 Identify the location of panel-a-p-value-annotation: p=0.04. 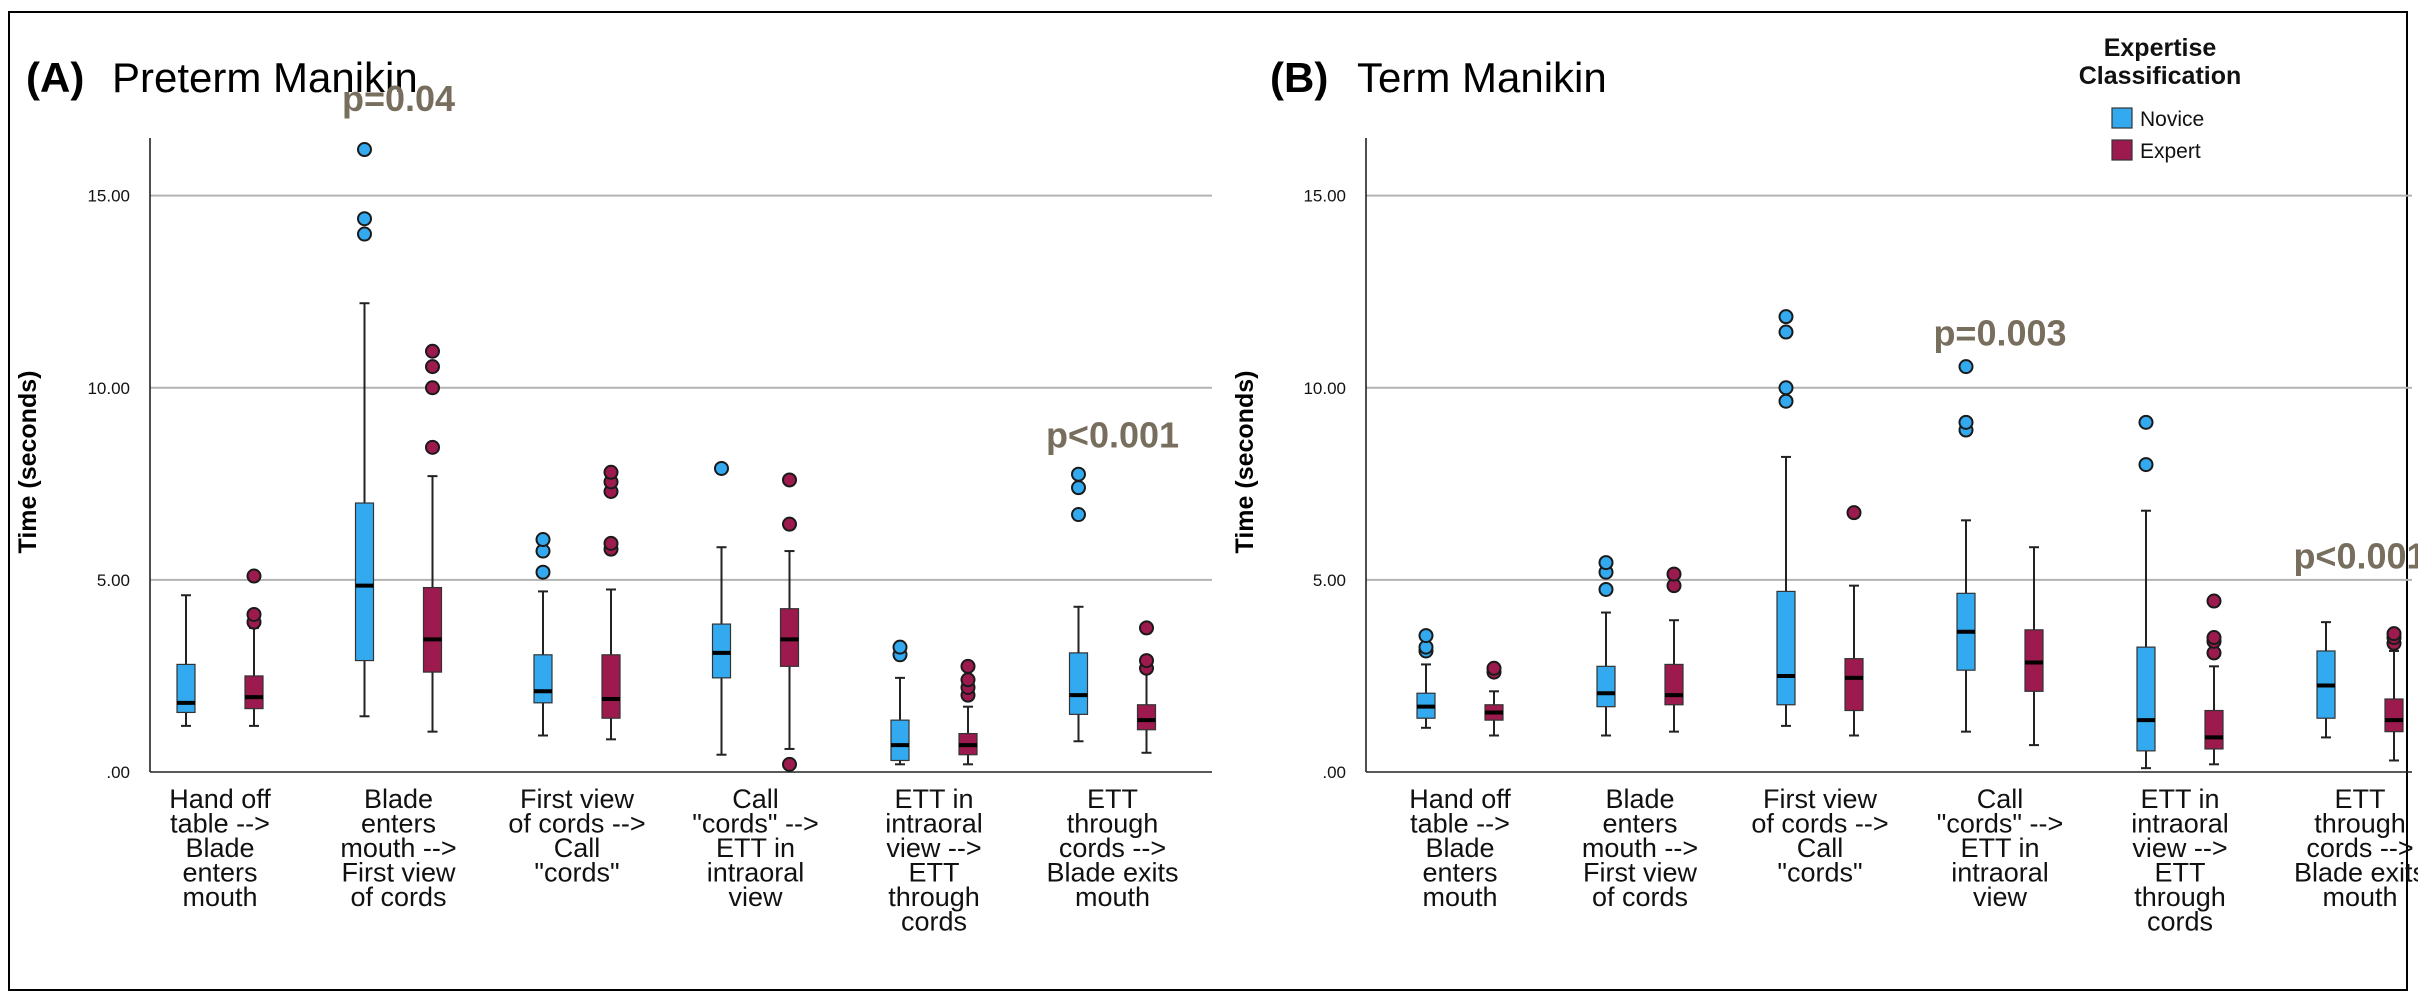
(398, 98).